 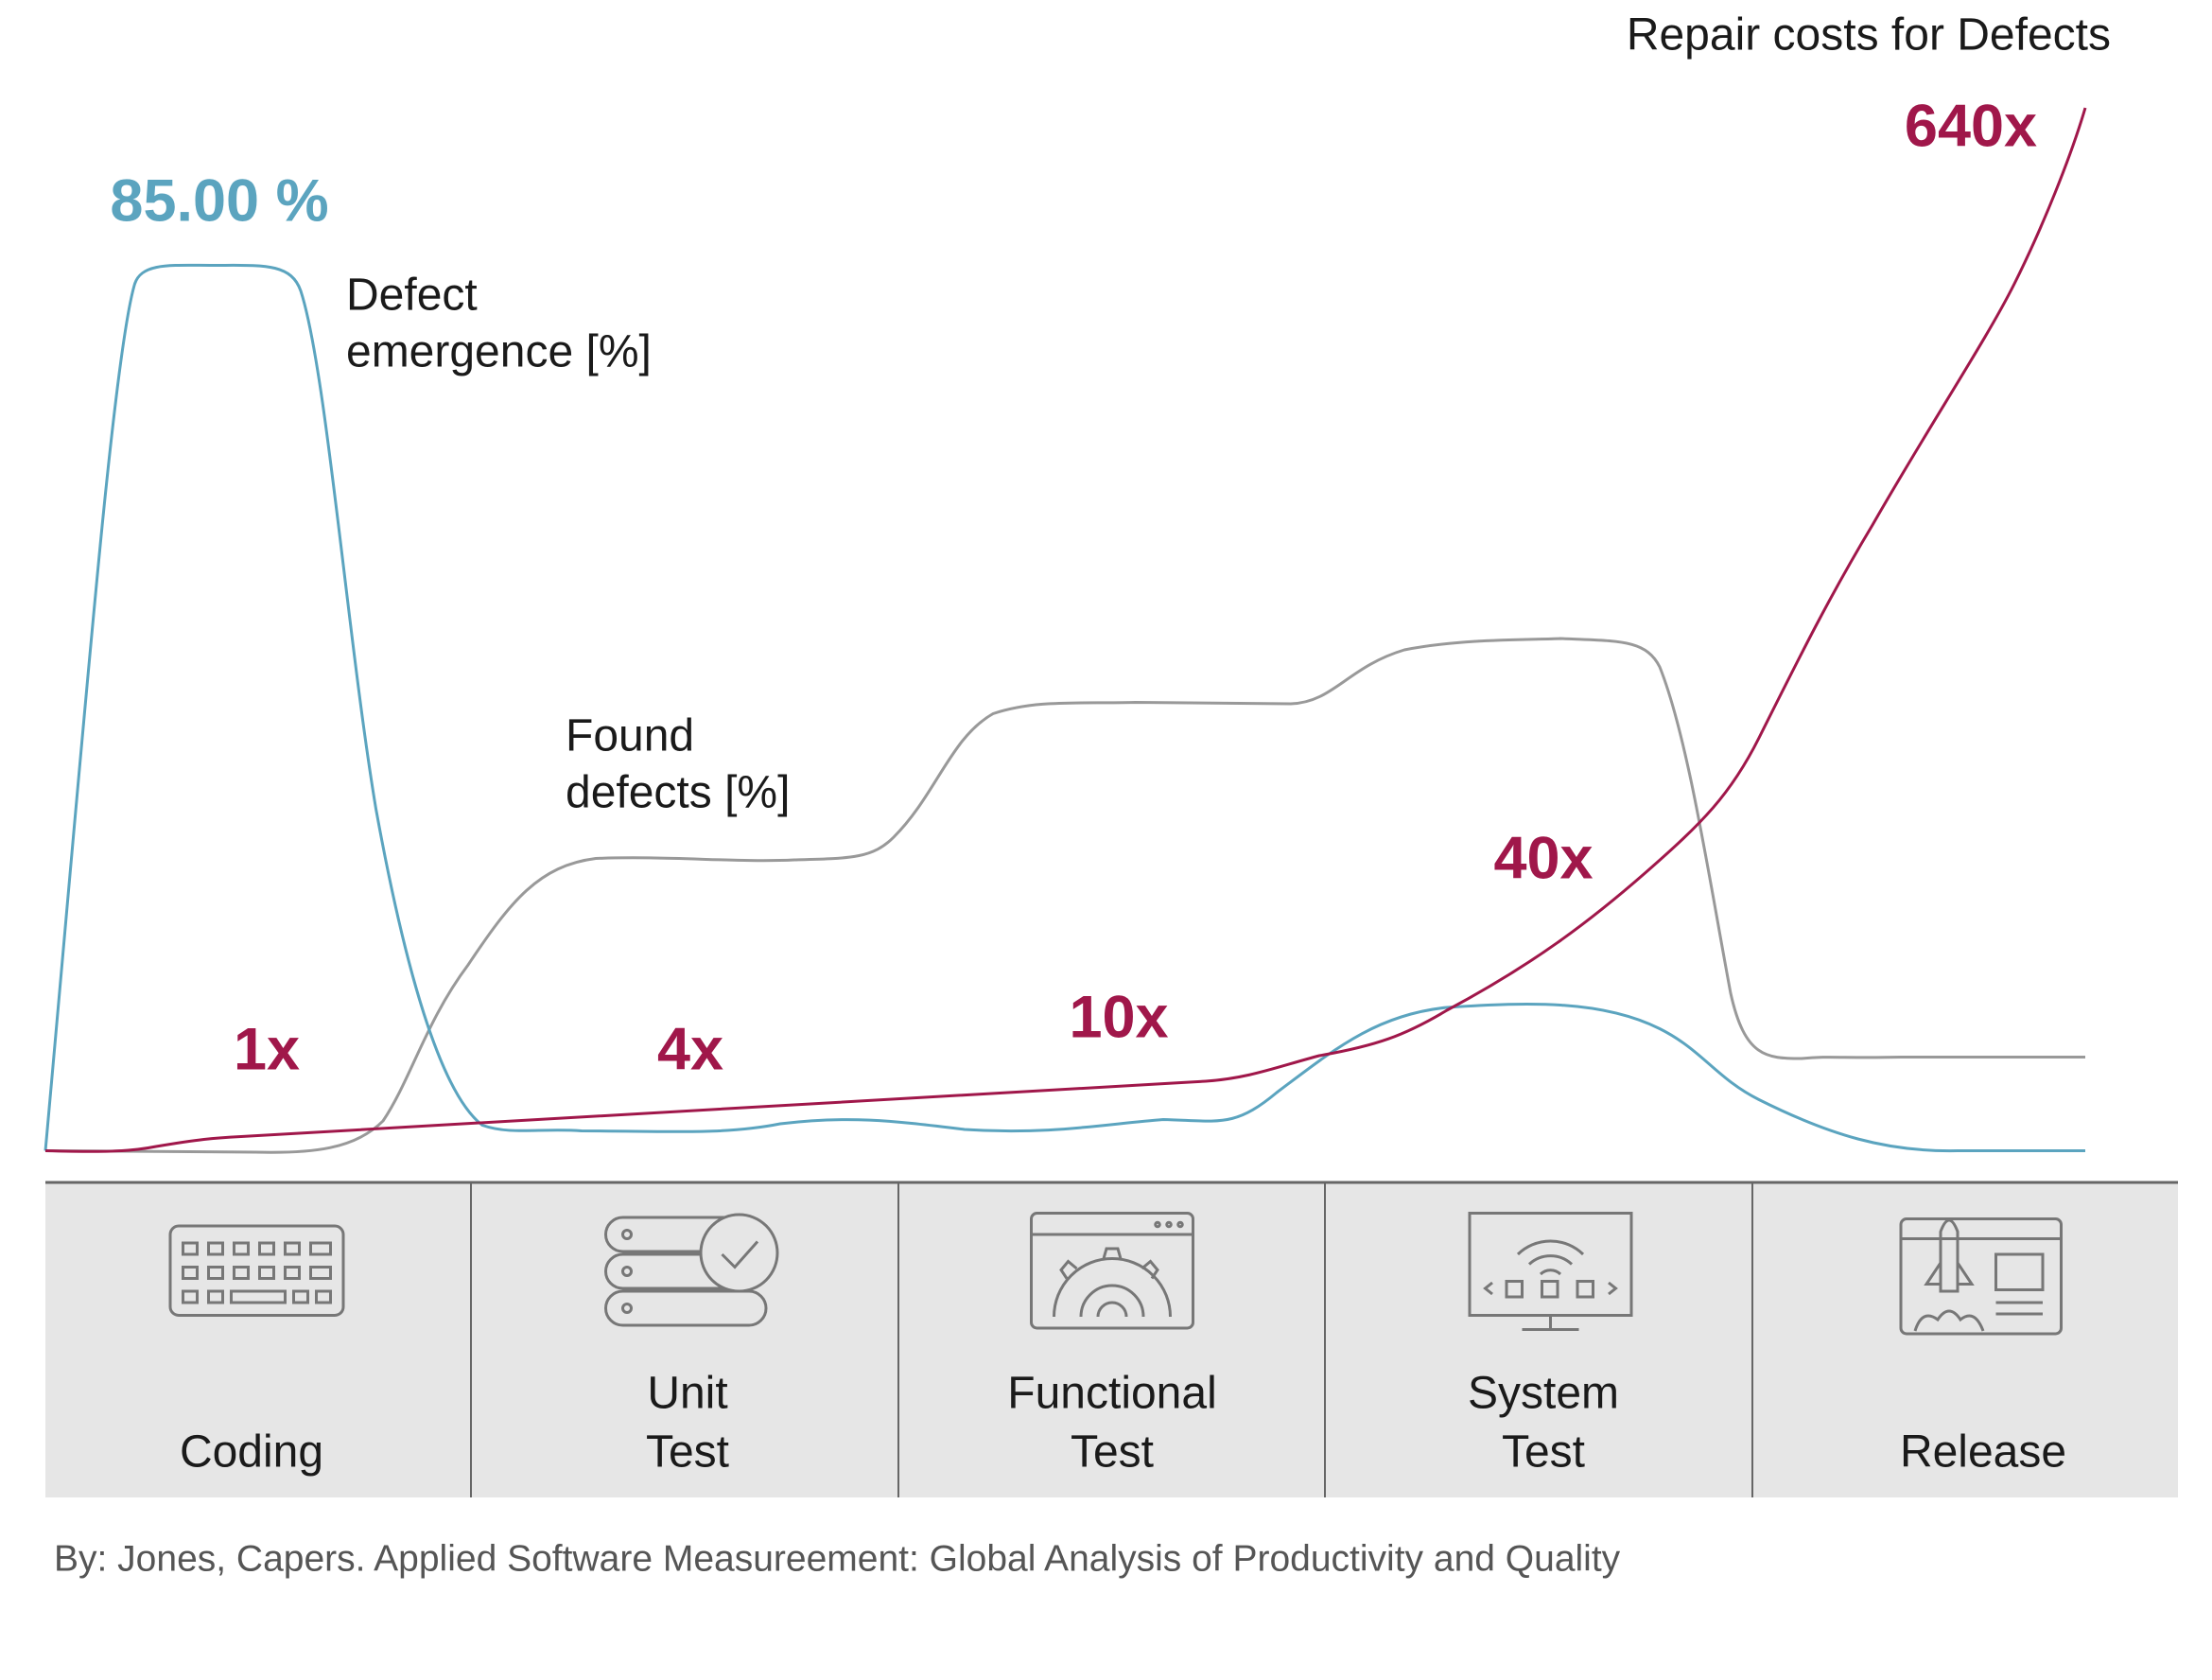 I want to click on phase-label: Functional, so click(x=1111, y=1394).